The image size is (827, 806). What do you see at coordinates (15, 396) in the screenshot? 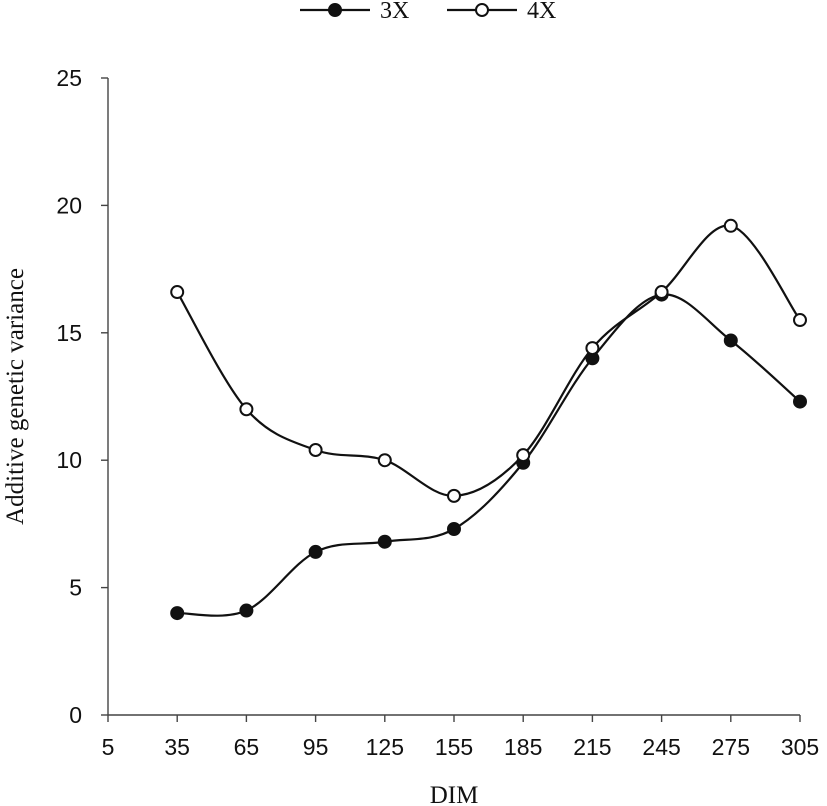
I see `y-axis-title: Additive genetic variance` at bounding box center [15, 396].